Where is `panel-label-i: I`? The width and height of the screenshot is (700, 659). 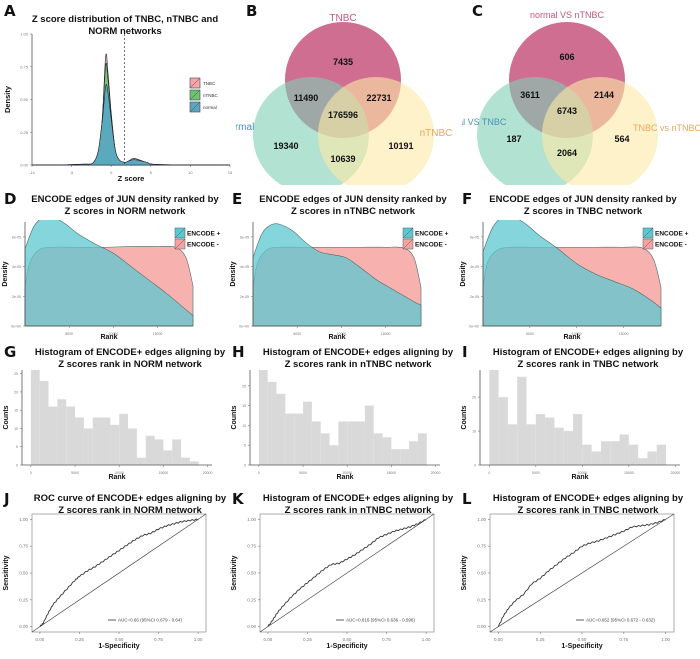 panel-label-i: I is located at coordinates (465, 352).